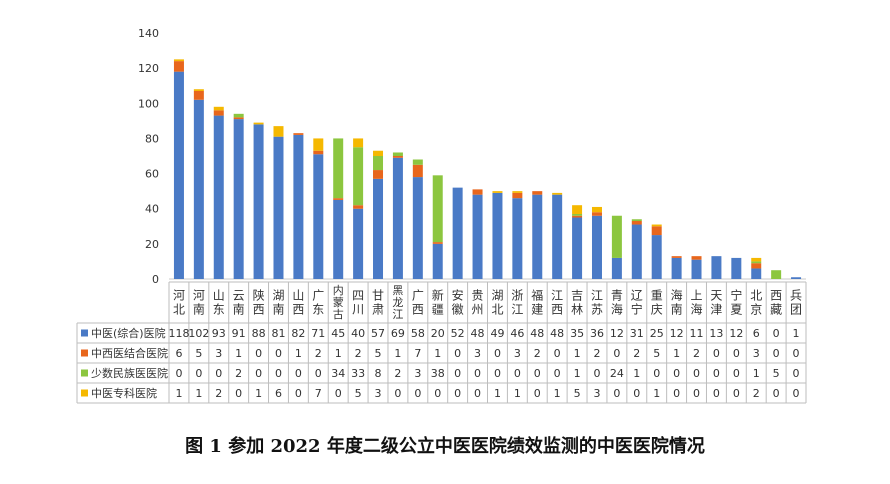 This screenshot has width=890, height=484. What do you see at coordinates (318, 393) in the screenshot?
I see `data-label: 7` at bounding box center [318, 393].